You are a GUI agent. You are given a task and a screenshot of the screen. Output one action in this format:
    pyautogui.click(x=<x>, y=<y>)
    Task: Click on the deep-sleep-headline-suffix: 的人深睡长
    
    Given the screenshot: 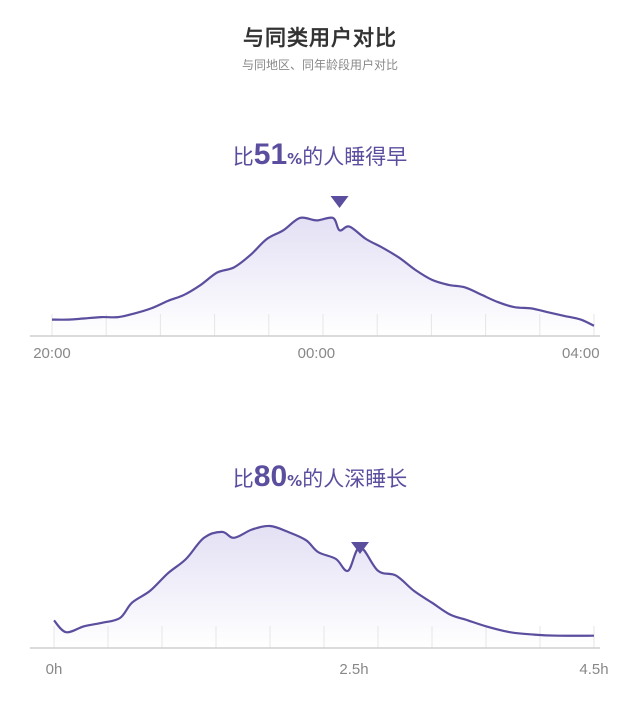 What is the action you would take?
    pyautogui.click(x=355, y=479)
    